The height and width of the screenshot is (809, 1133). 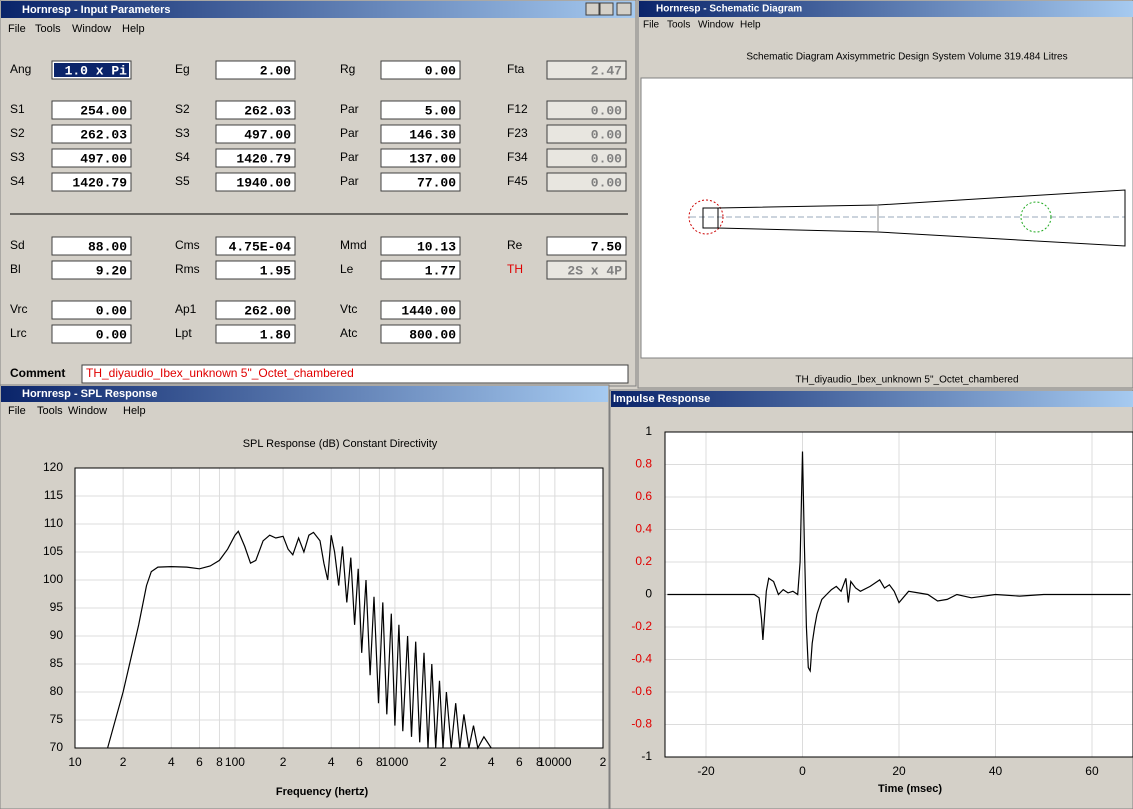 I want to click on field-label: Ap1, so click(x=186, y=309).